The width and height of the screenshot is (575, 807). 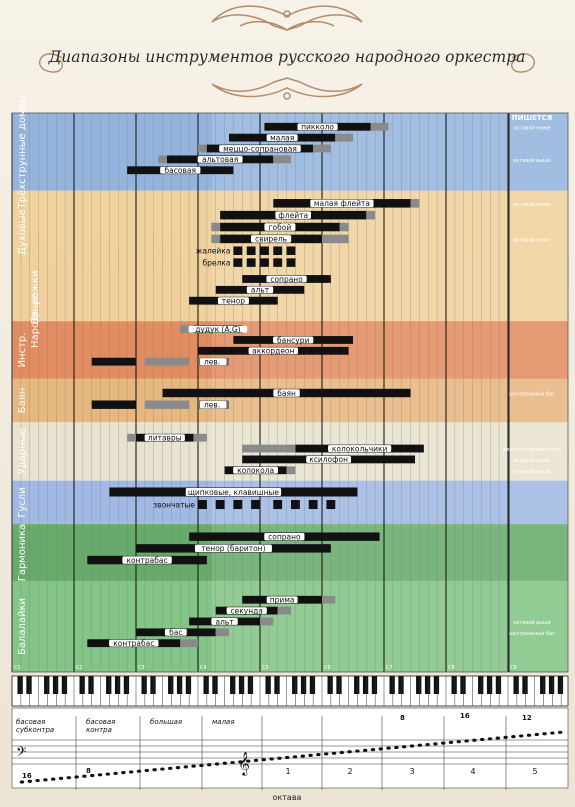 I want to click on bar-label-9-2: альт, so click(x=224, y=621).